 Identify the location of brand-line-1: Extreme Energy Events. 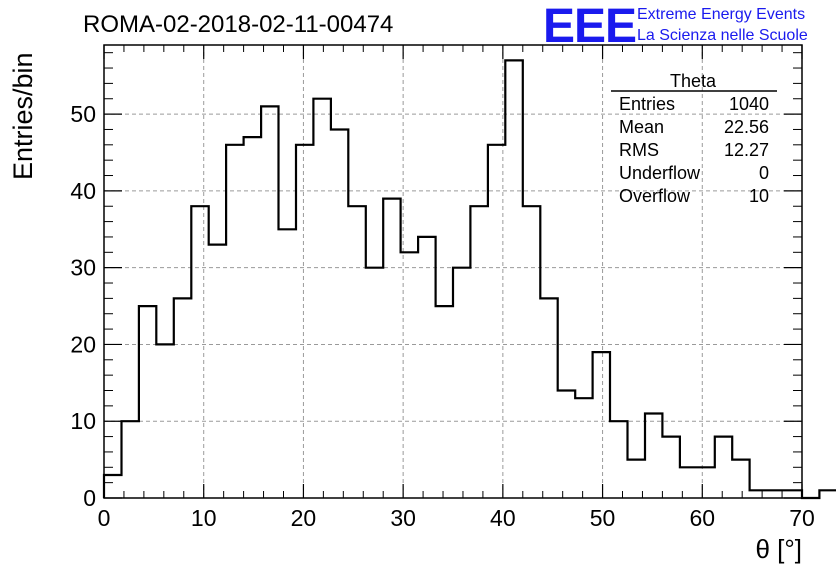
(721, 14).